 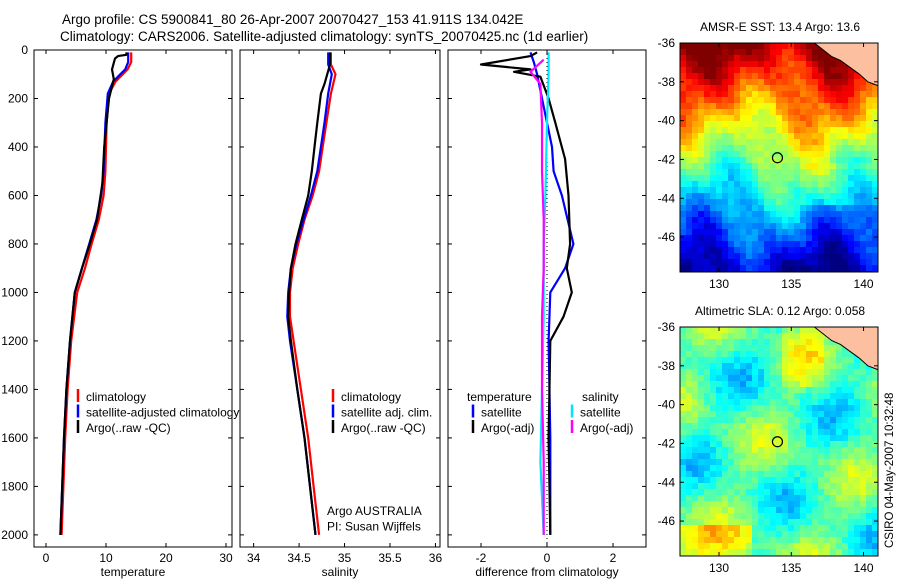 I want to click on series-line-argo-raw-qc-, so click(x=309, y=294).